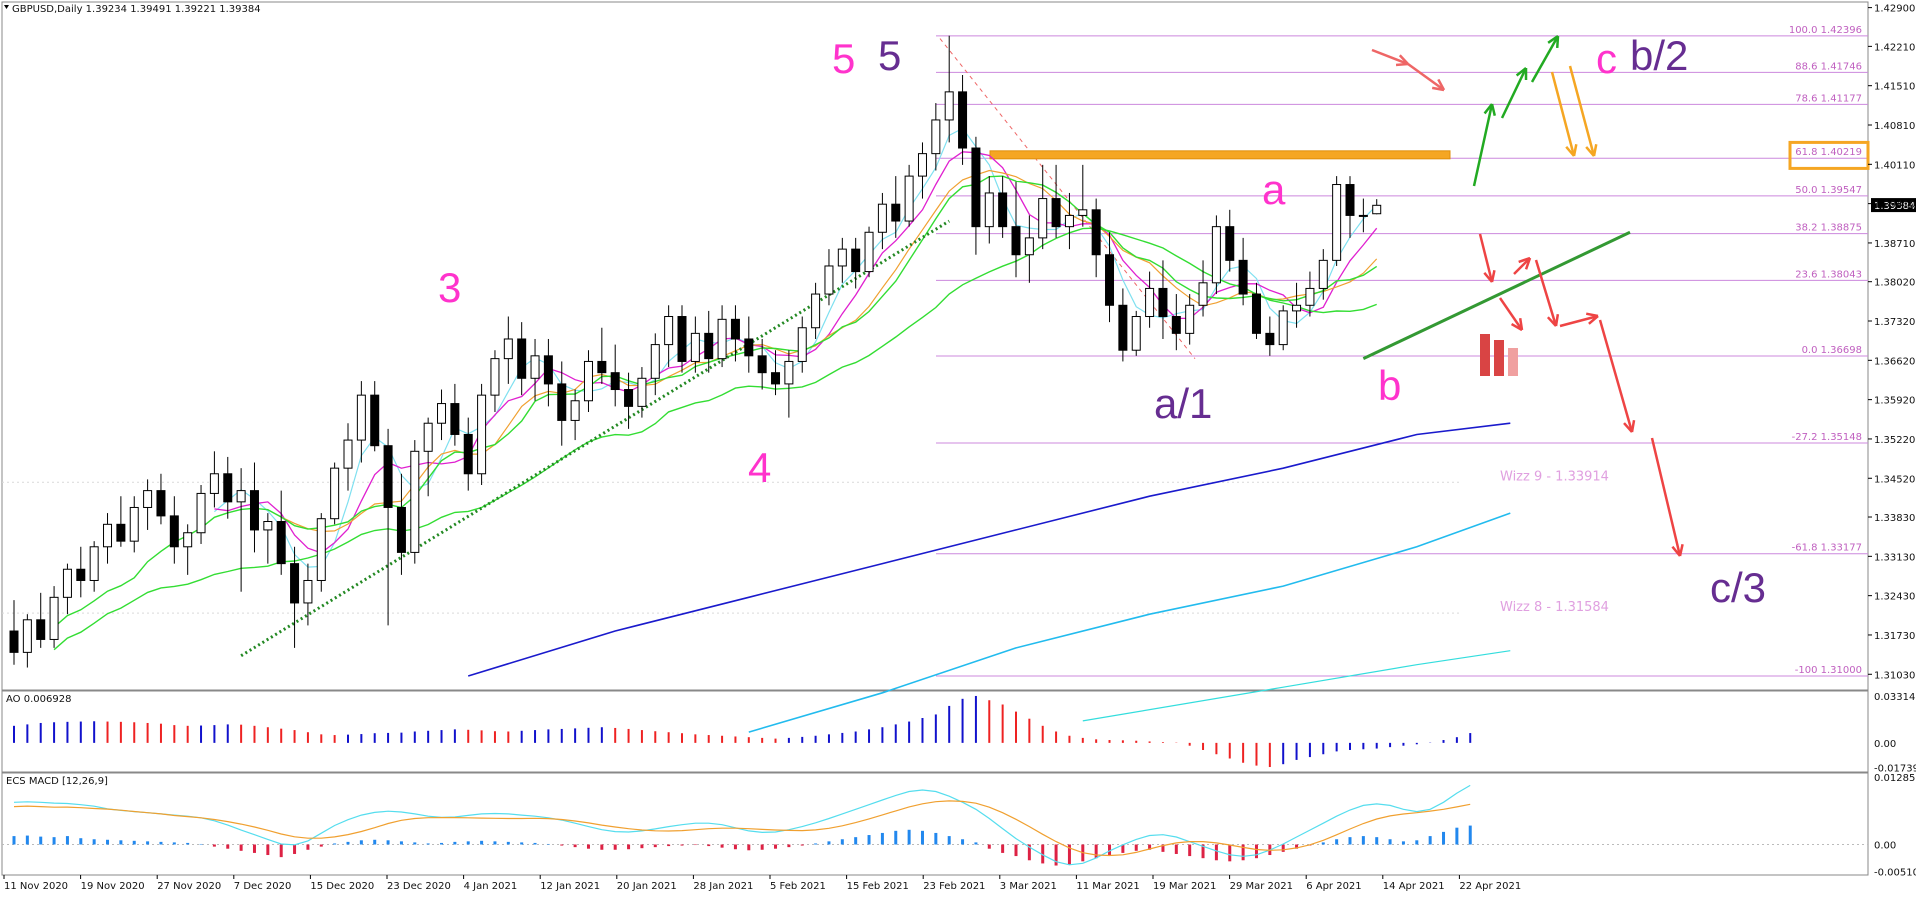 The width and height of the screenshot is (1916, 897). Describe the element at coordinates (6, 7) in the screenshot. I see `header-dropdown-icon` at that location.